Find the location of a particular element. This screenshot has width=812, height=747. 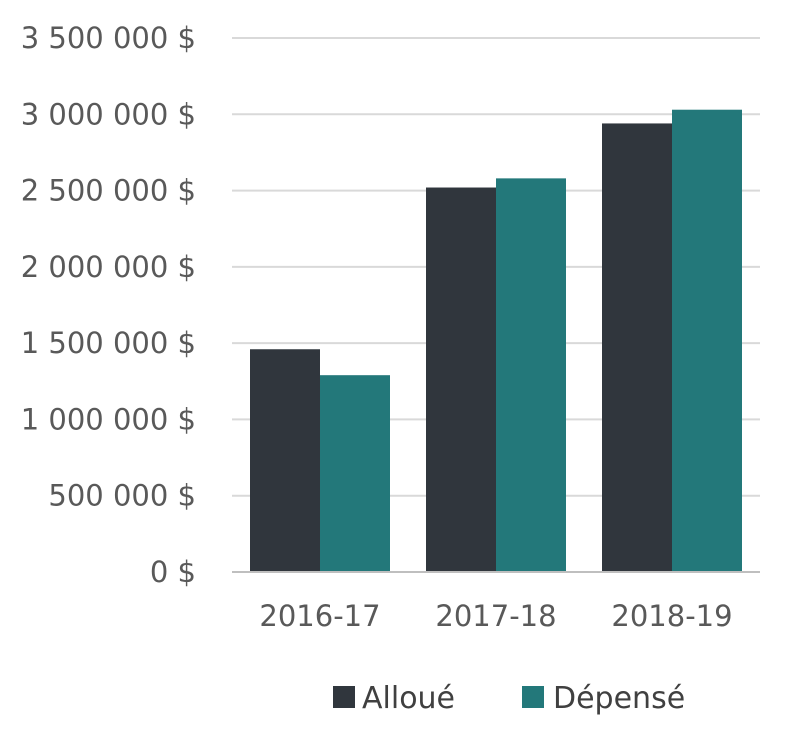

legend: Alloué Dépensé is located at coordinates (509, 698).